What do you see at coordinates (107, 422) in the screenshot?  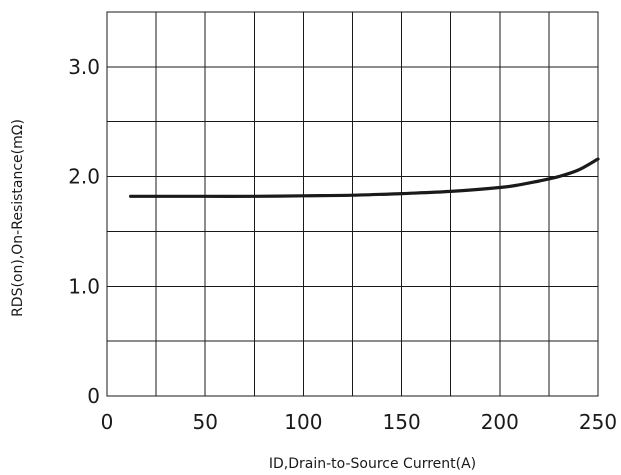 I see `x-tick-label: 0` at bounding box center [107, 422].